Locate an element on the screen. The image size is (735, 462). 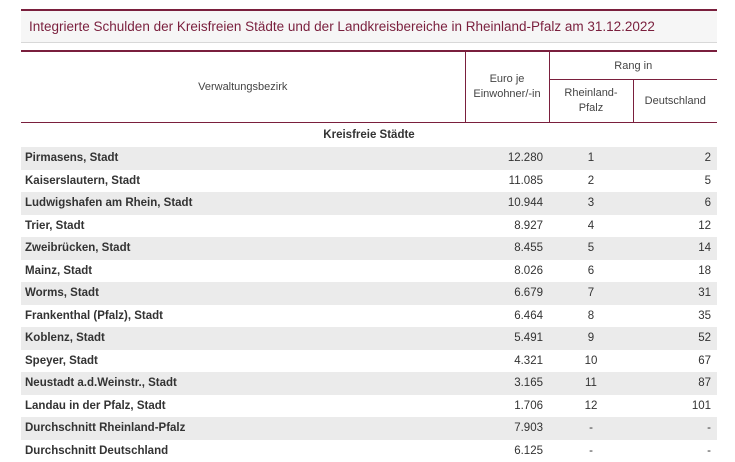
header-euro-line2: Einwohner/-in is located at coordinates (506, 94).